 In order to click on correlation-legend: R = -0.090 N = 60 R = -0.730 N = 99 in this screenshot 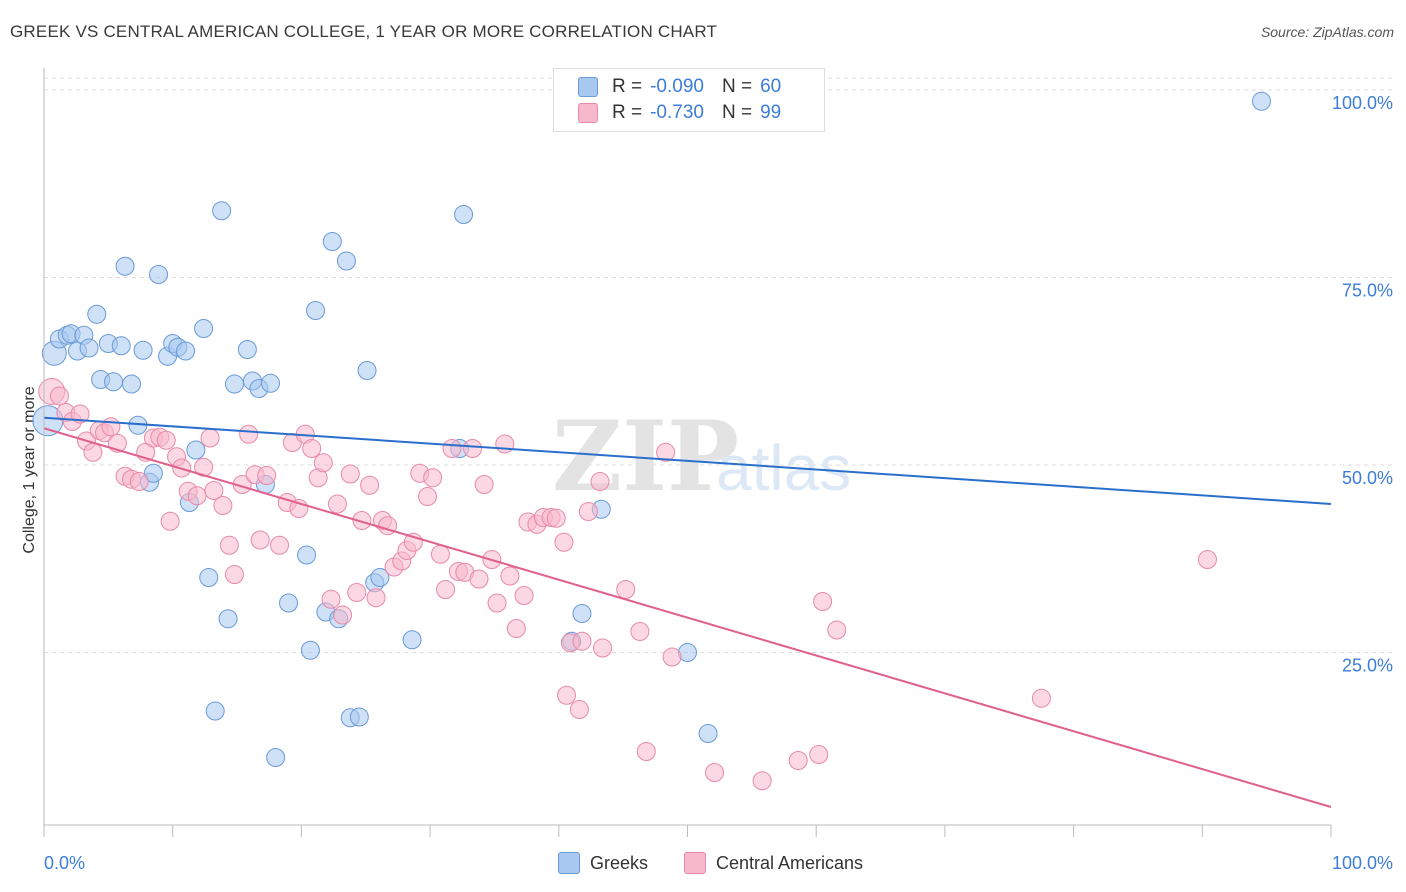, I will do `click(689, 100)`.